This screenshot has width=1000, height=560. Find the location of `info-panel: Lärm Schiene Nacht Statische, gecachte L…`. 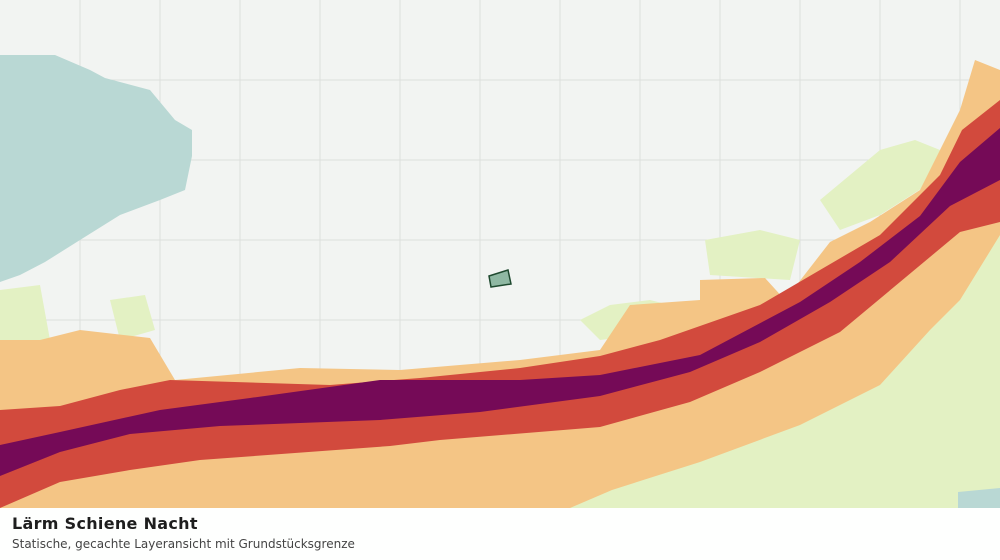

info-panel: Lärm Schiene Nacht Statische, gecachte L… is located at coordinates (500, 534).